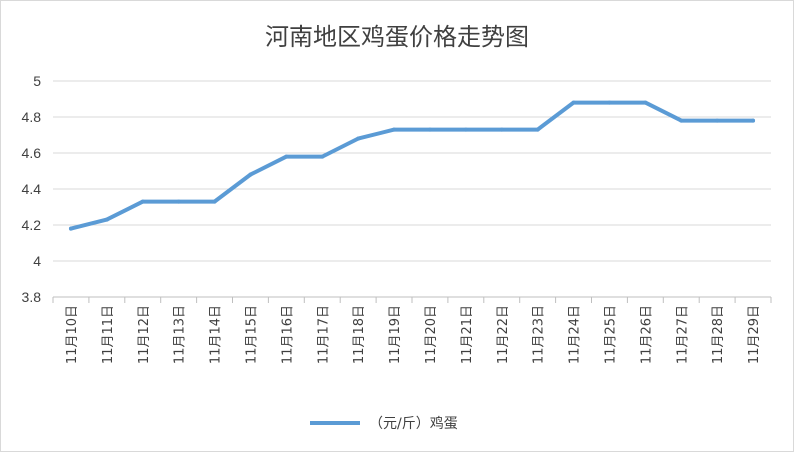  What do you see at coordinates (32, 297) in the screenshot?
I see `y-tick-label: 3.8` at bounding box center [32, 297].